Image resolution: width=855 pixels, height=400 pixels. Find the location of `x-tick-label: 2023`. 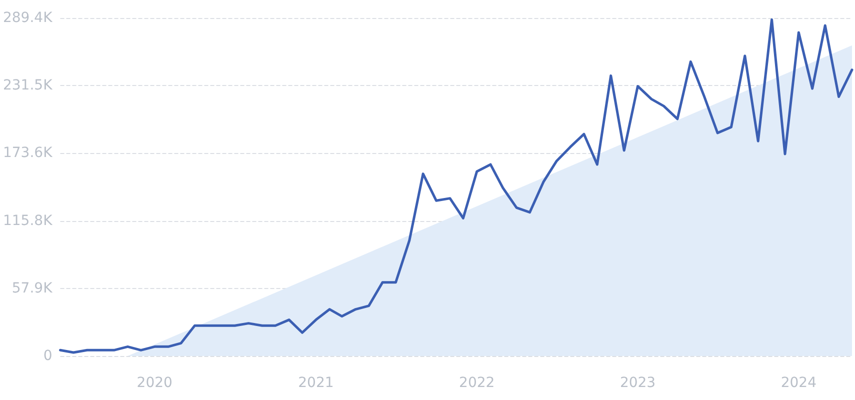

x-tick-label: 2023 is located at coordinates (638, 383).